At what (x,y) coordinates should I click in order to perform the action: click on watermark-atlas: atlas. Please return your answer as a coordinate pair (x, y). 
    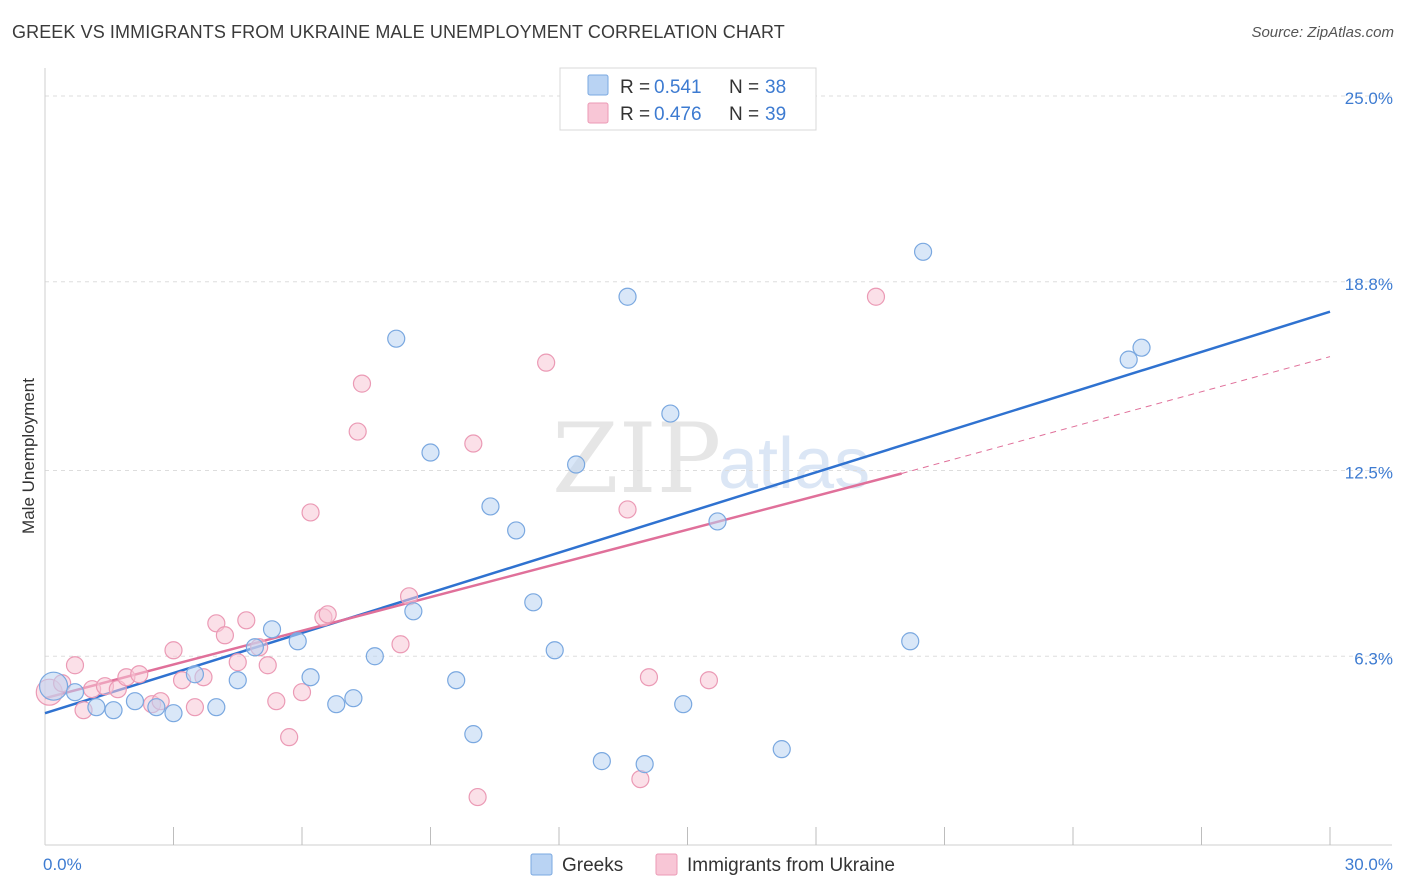
    Looking at the image, I should click on (794, 464).